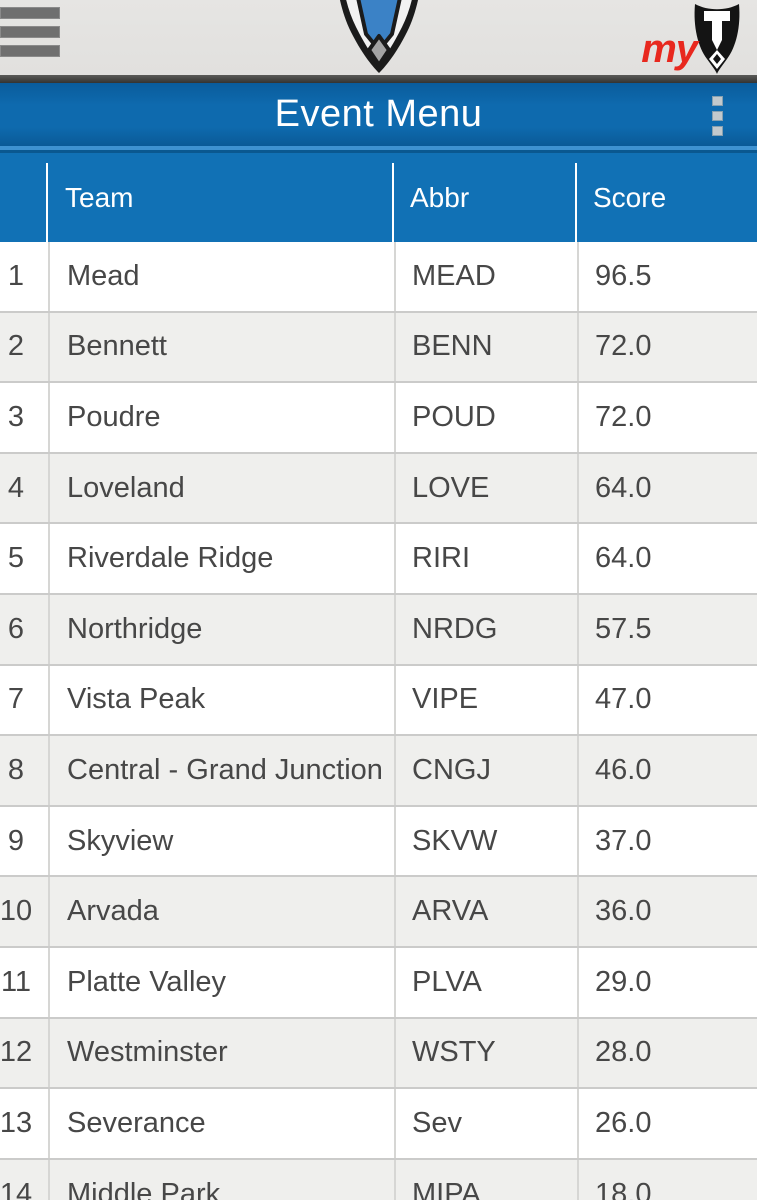 Image resolution: width=757 pixels, height=1200 pixels. I want to click on table-row: 6 Northridge NRDG 57.5, so click(378, 630).